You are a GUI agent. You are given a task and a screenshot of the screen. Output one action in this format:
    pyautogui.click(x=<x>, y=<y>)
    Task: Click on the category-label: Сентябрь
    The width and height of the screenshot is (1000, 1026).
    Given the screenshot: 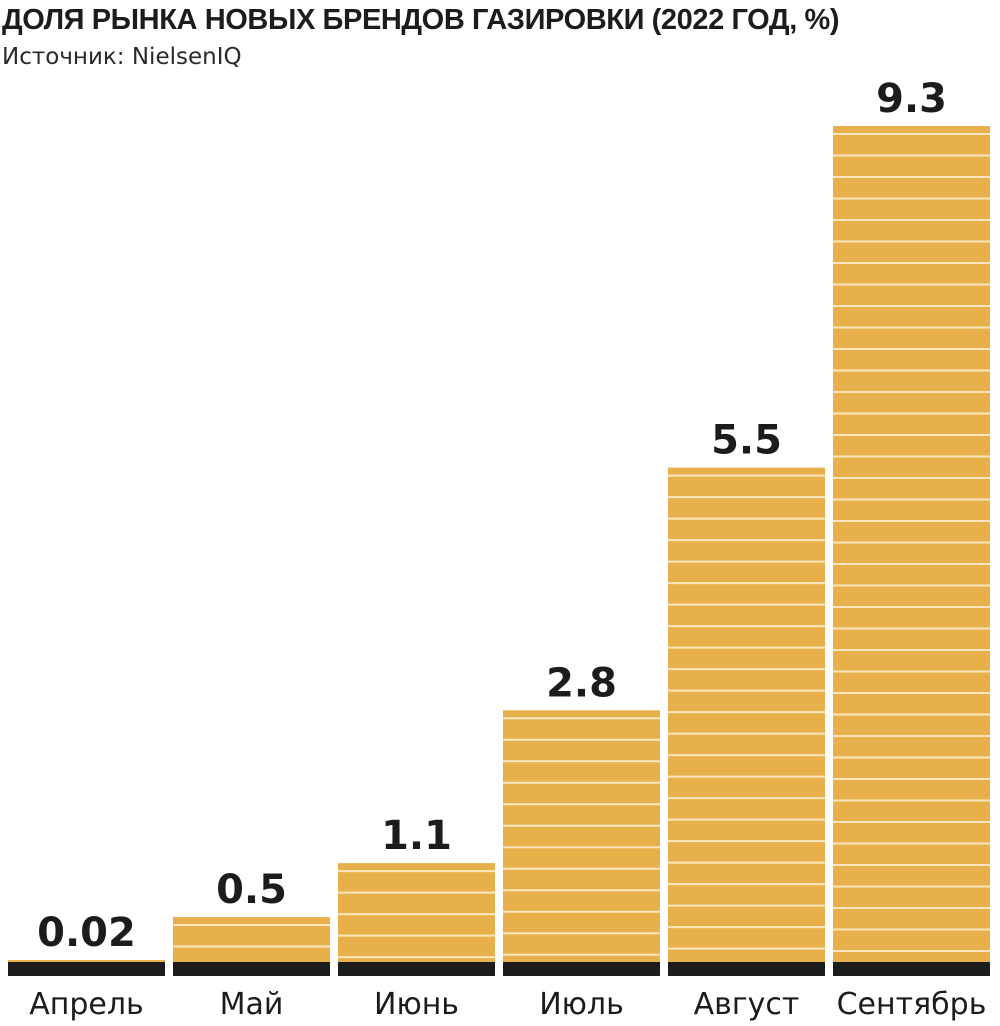 What is the action you would take?
    pyautogui.click(x=912, y=1004)
    